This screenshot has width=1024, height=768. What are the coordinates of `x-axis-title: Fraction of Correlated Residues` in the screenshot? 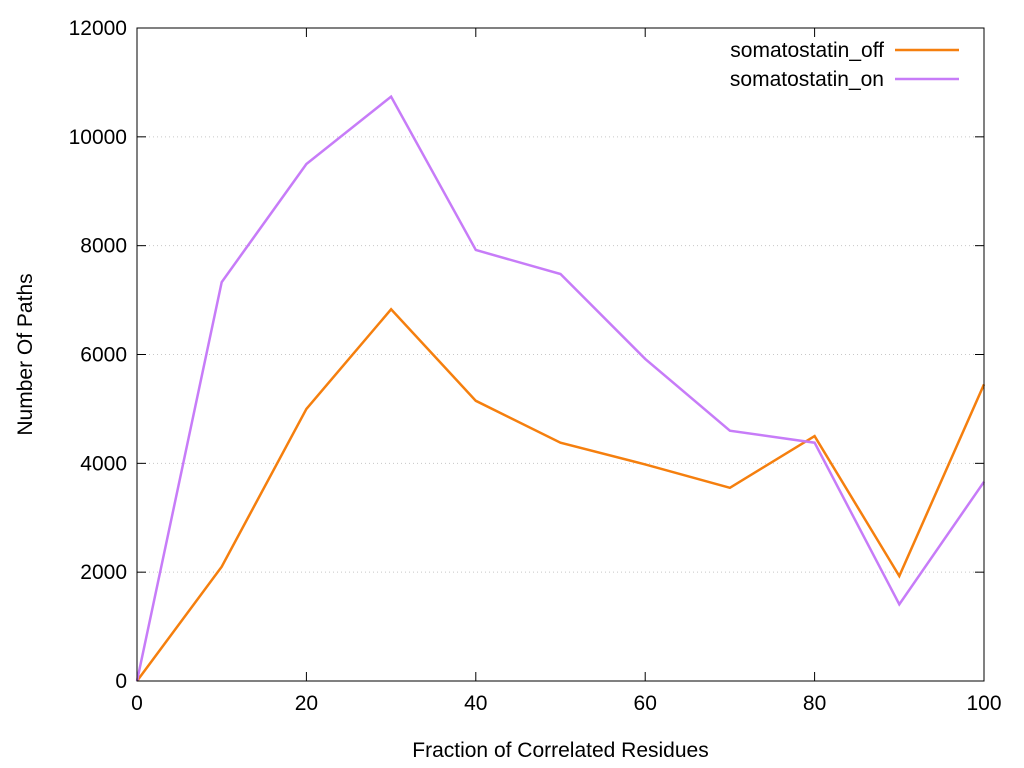 It's located at (560, 750).